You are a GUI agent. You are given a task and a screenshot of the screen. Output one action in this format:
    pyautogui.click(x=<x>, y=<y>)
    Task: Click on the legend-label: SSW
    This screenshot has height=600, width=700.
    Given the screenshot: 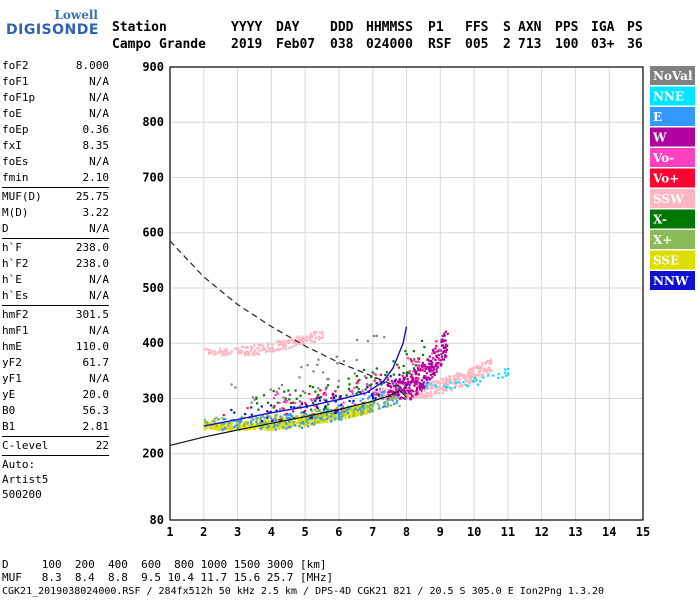 What is the action you would take?
    pyautogui.click(x=668, y=199)
    